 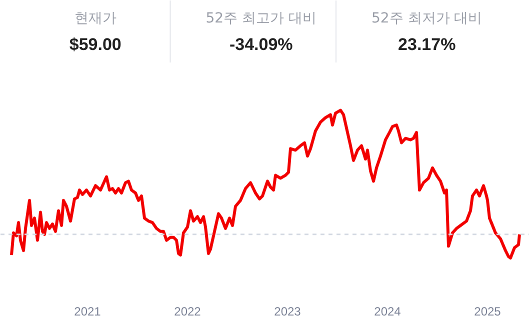 What do you see at coordinates (261, 44) in the screenshot?
I see `text: -34.09%` at bounding box center [261, 44].